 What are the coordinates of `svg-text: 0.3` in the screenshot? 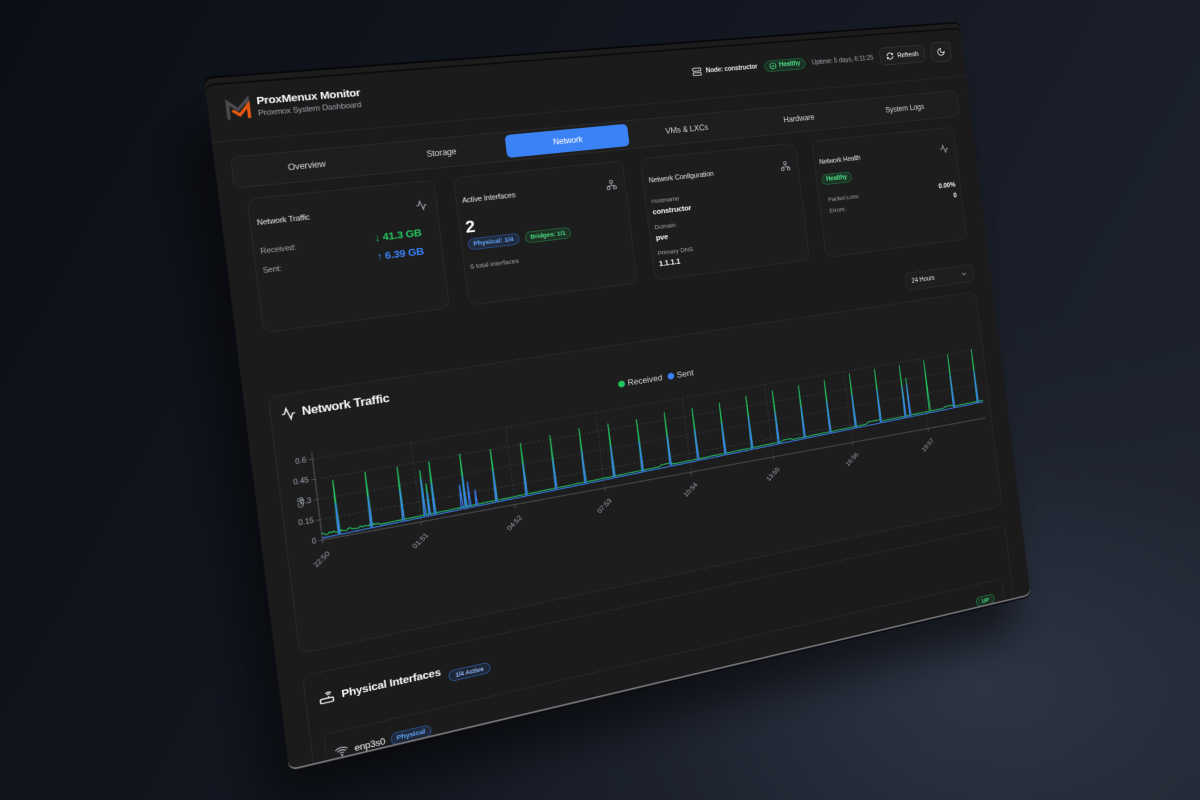 It's located at (306, 501).